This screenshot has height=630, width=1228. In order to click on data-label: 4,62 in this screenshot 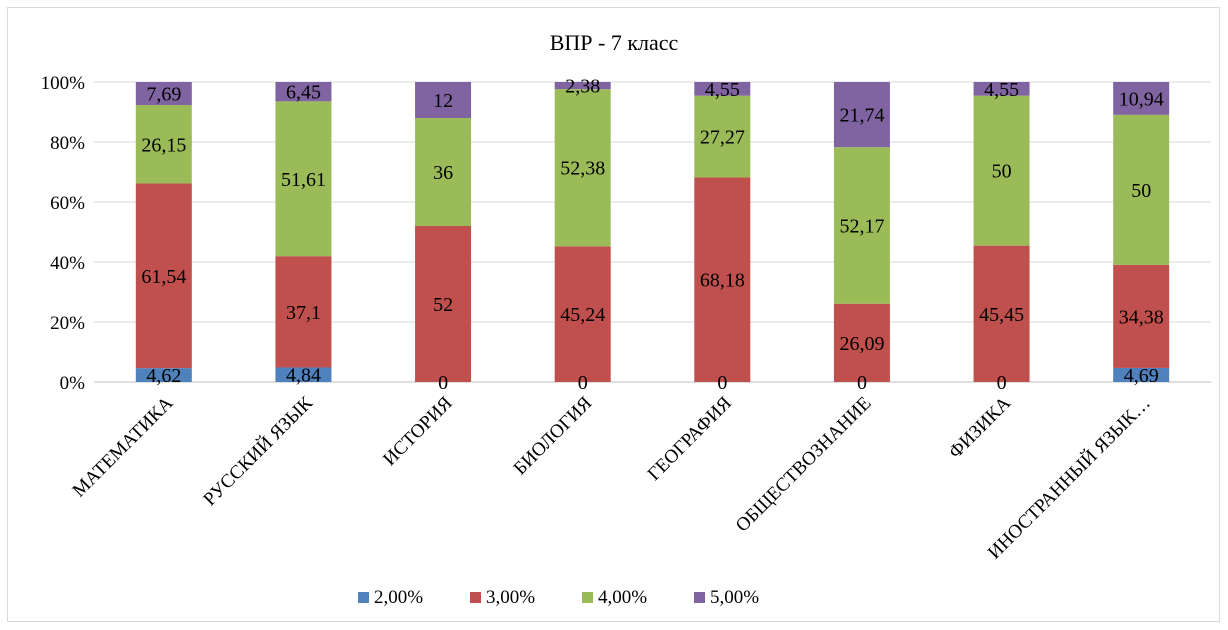, I will do `click(163, 376)`.